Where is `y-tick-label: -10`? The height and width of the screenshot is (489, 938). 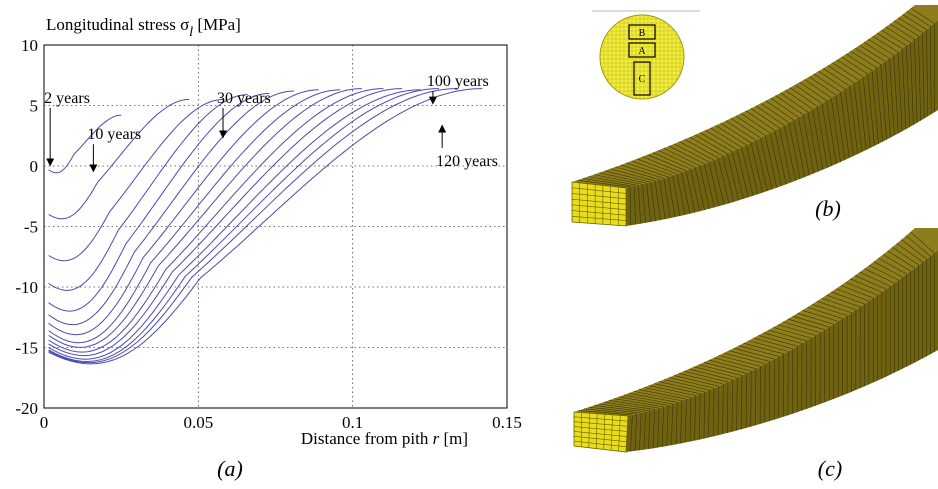 y-tick-label: -10 is located at coordinates (26, 287).